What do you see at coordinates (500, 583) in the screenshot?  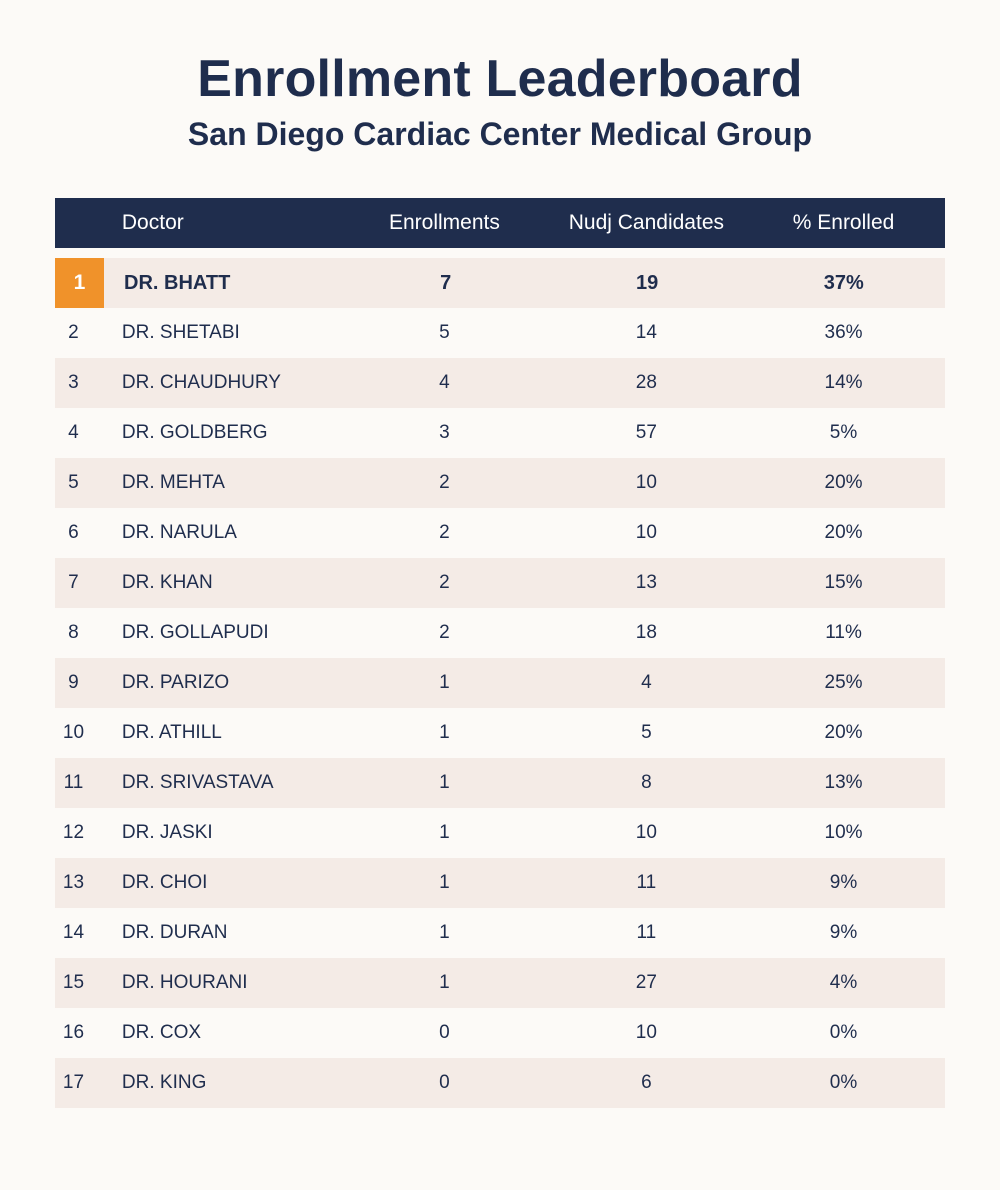 I see `table-row: 7 DR. KHAN 2 13 15%` at bounding box center [500, 583].